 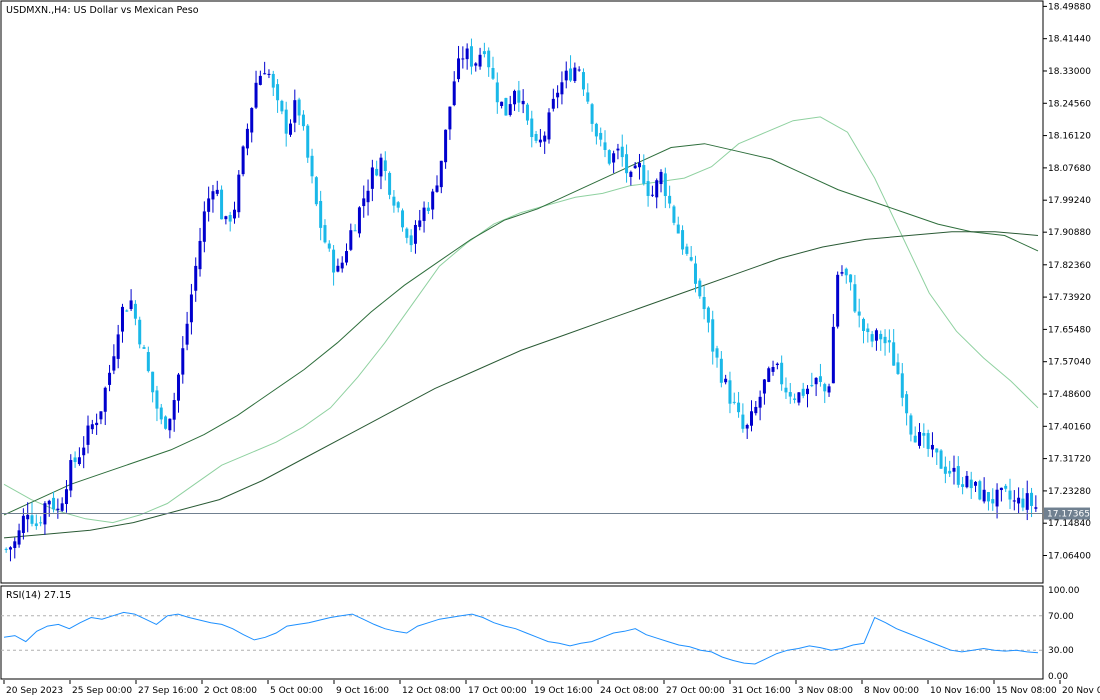 I want to click on time-axis-tick: 9 Oct 16:00, so click(x=362, y=691).